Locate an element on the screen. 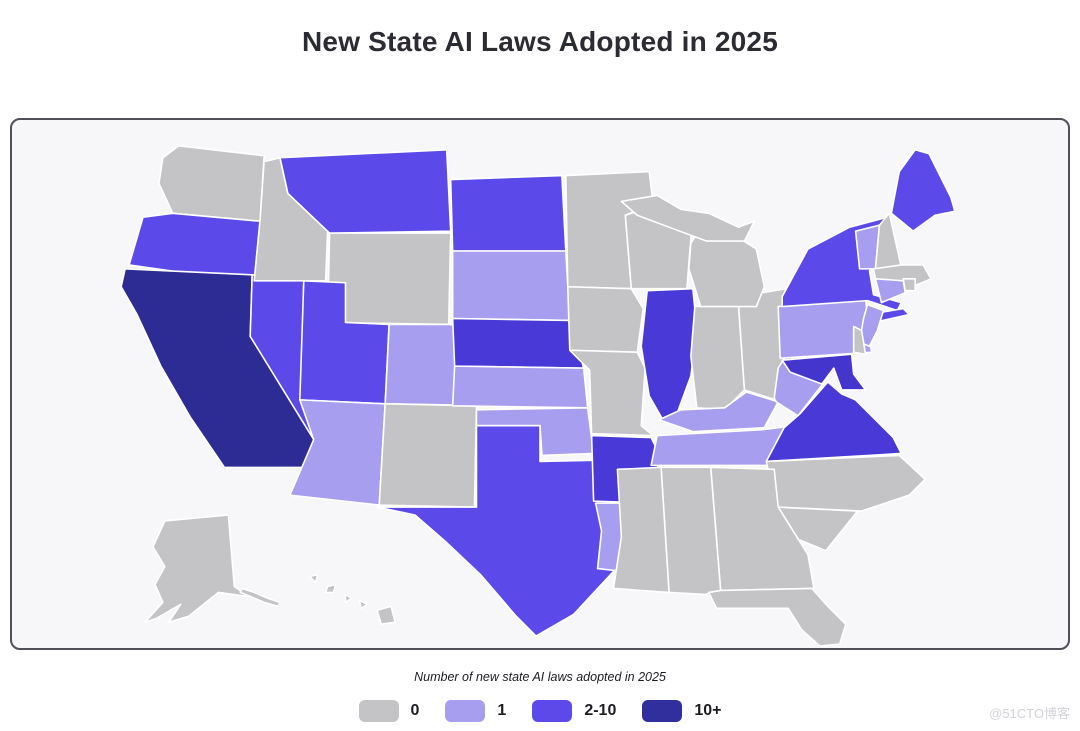 This screenshot has height=731, width=1080. state-AK is located at coordinates (197, 568).